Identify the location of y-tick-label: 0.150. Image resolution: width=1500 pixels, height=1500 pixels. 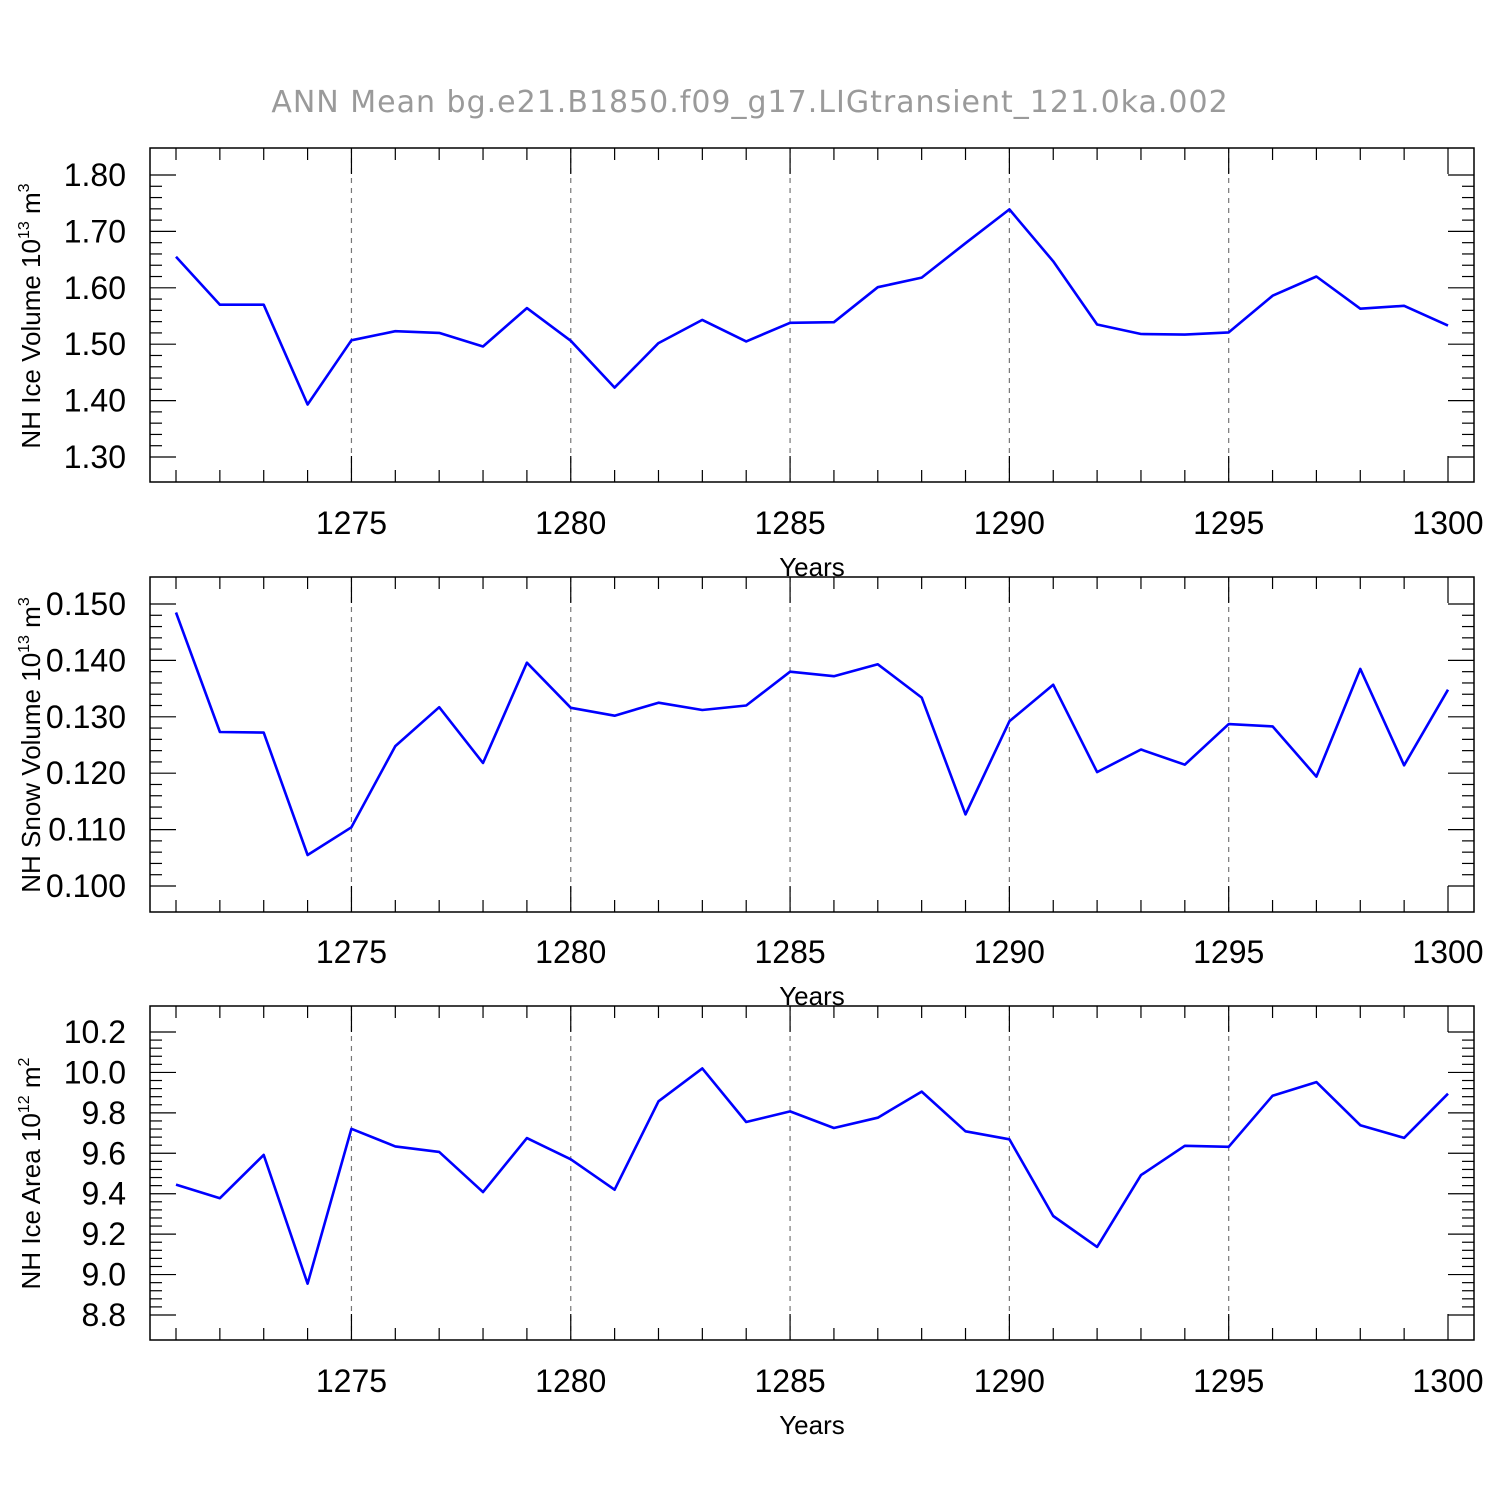
(86, 604).